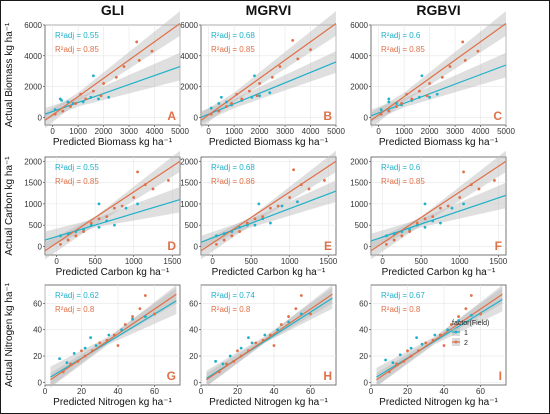 This screenshot has height=414, width=550. Describe the element at coordinates (403, 49) in the screenshot. I see `r2-label-2: R²adj = 0.85` at that location.